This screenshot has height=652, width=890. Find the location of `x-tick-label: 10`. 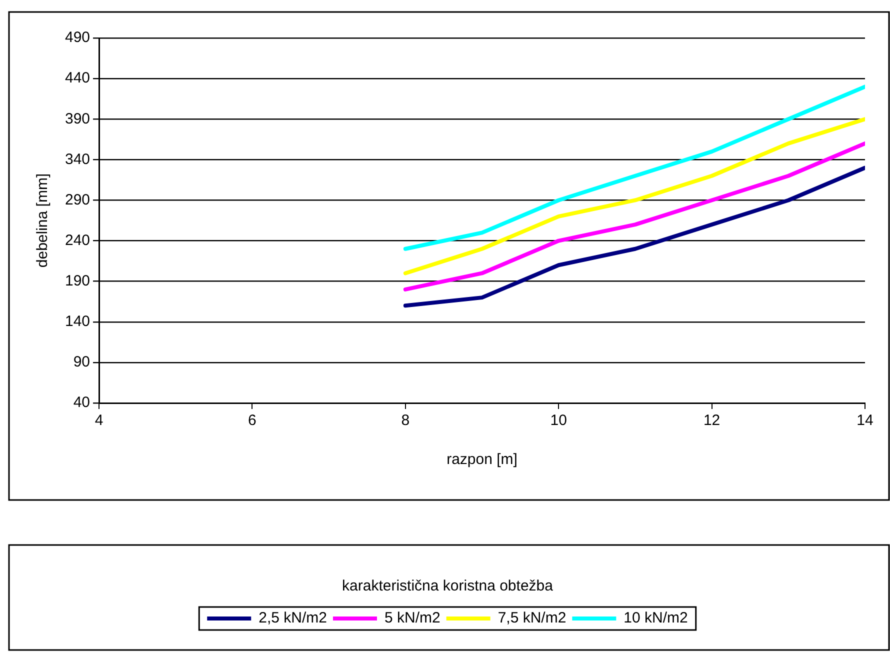

x-tick-label: 10 is located at coordinates (558, 421).